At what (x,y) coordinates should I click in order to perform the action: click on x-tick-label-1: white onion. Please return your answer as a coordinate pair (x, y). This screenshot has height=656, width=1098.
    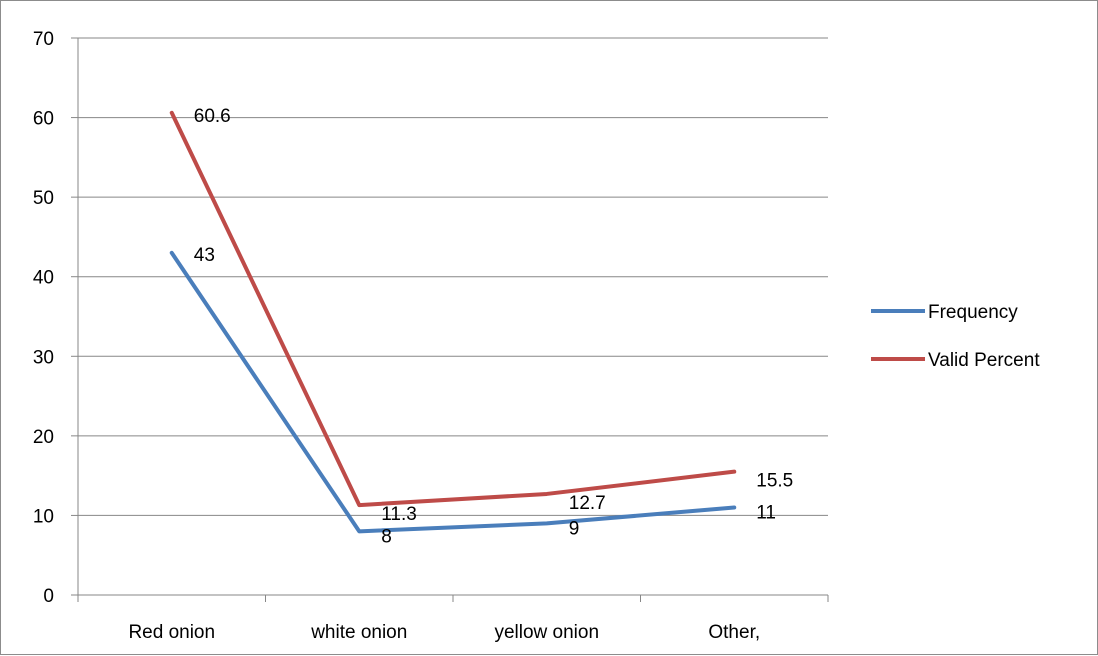
    Looking at the image, I should click on (358, 632).